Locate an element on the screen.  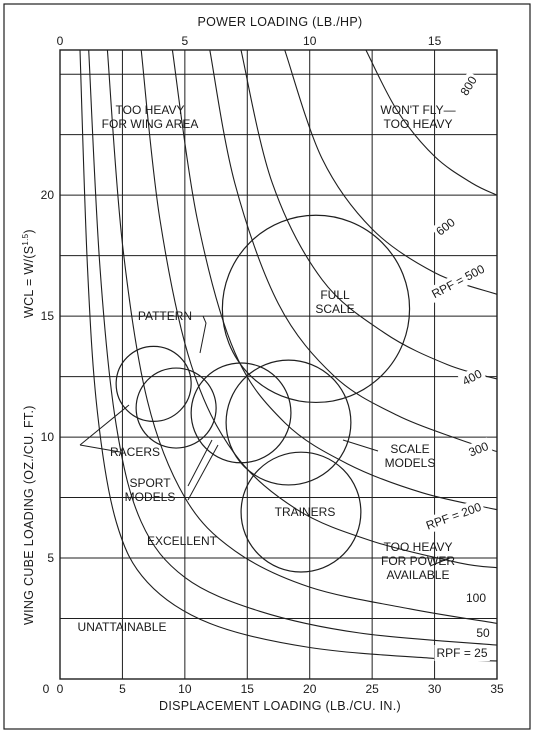
excellent-label: EXCELLENT is located at coordinates (182, 541).